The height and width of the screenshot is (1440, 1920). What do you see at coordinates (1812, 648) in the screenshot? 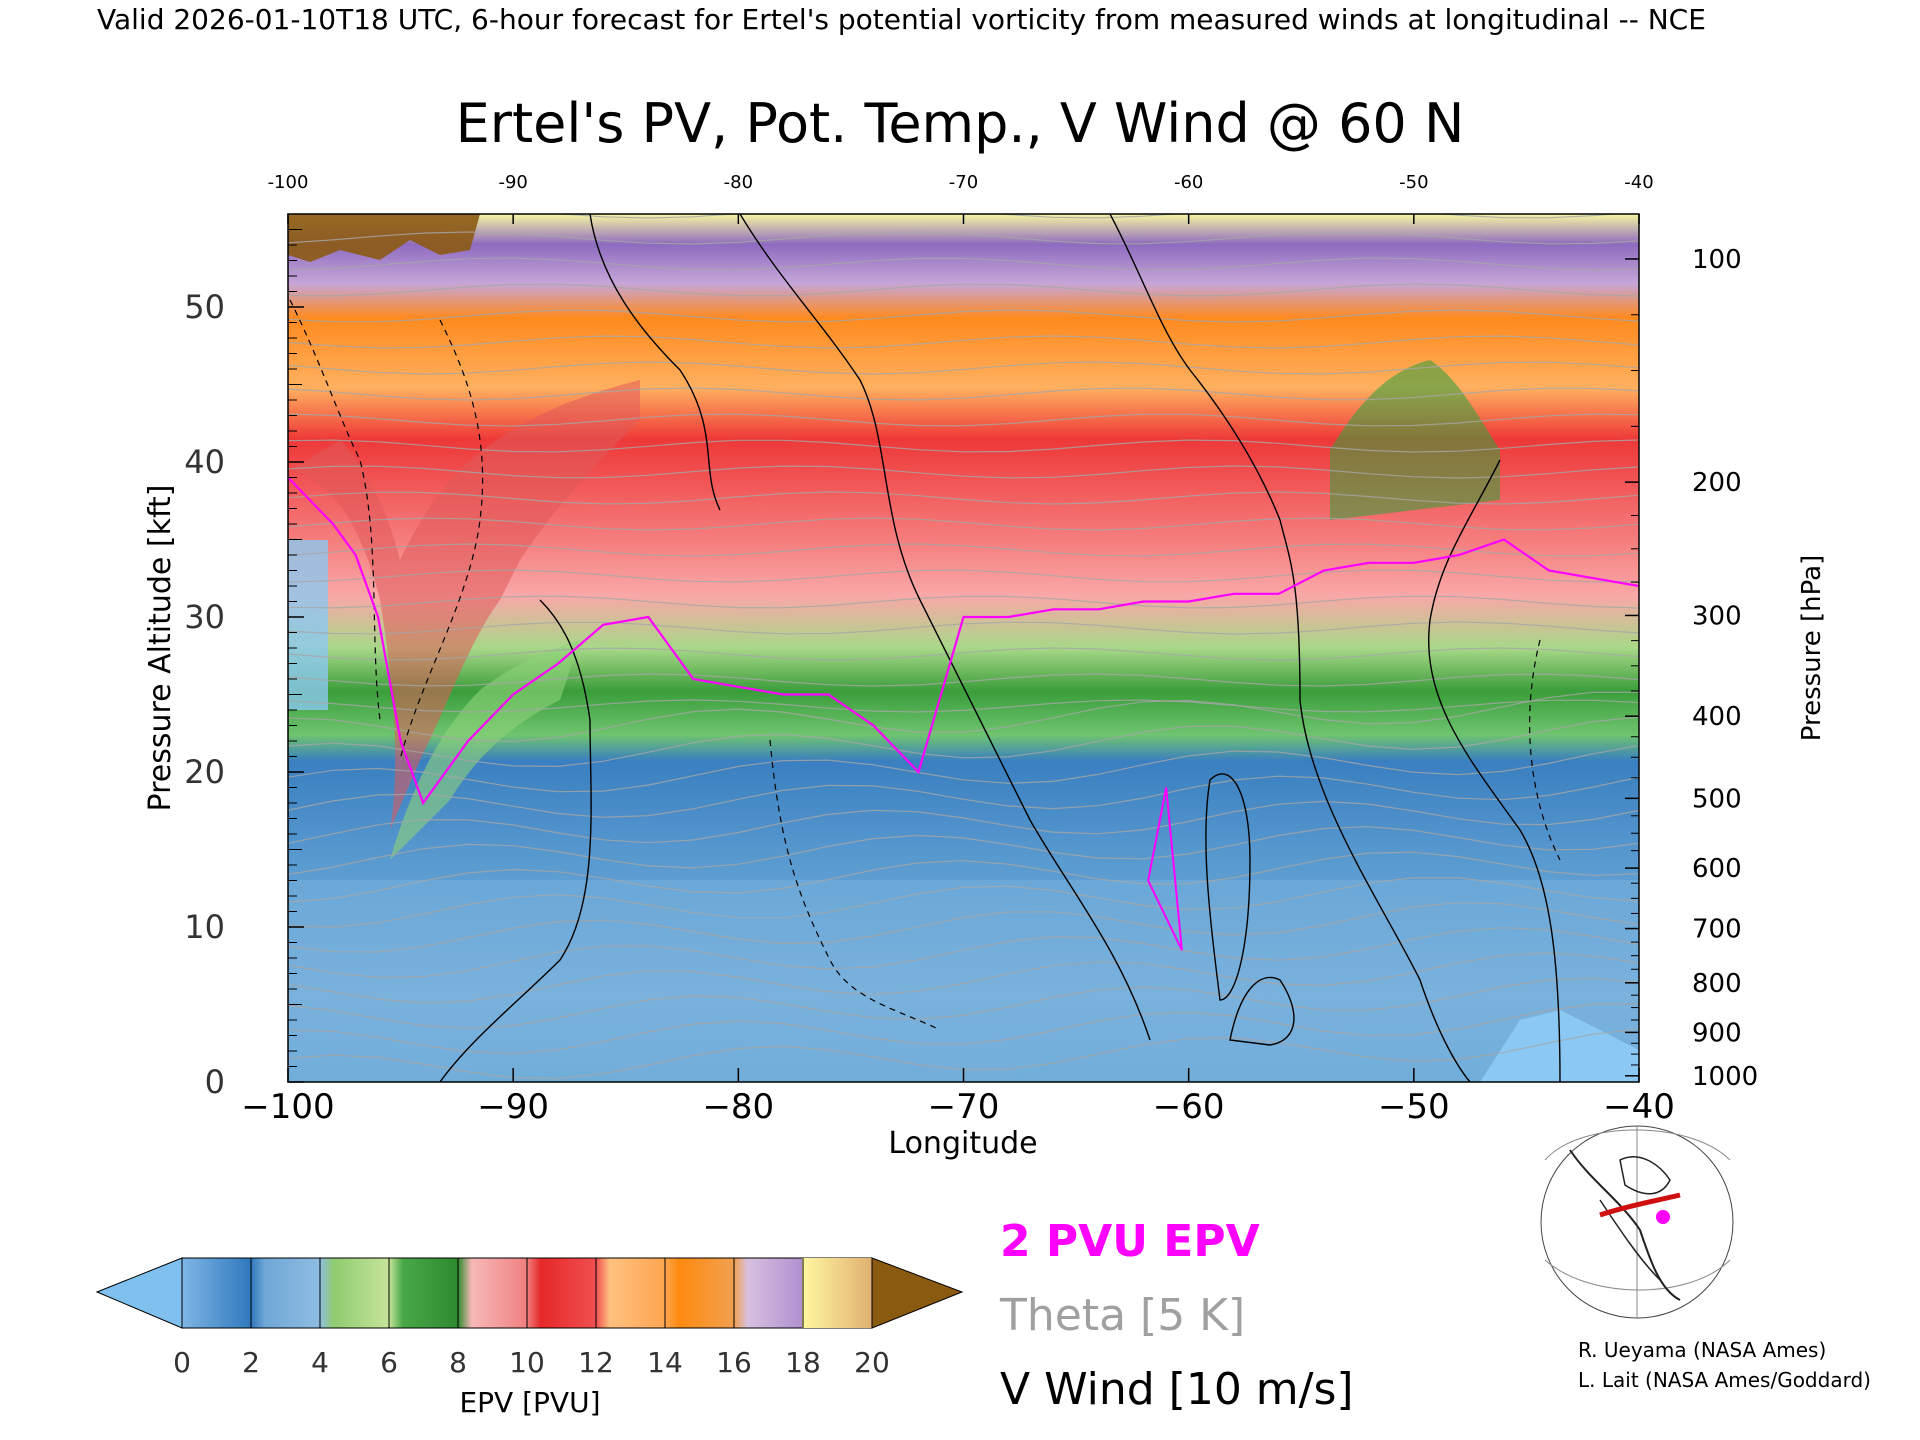
I see `y-axis-label-right: Pressure [hPa]` at bounding box center [1812, 648].